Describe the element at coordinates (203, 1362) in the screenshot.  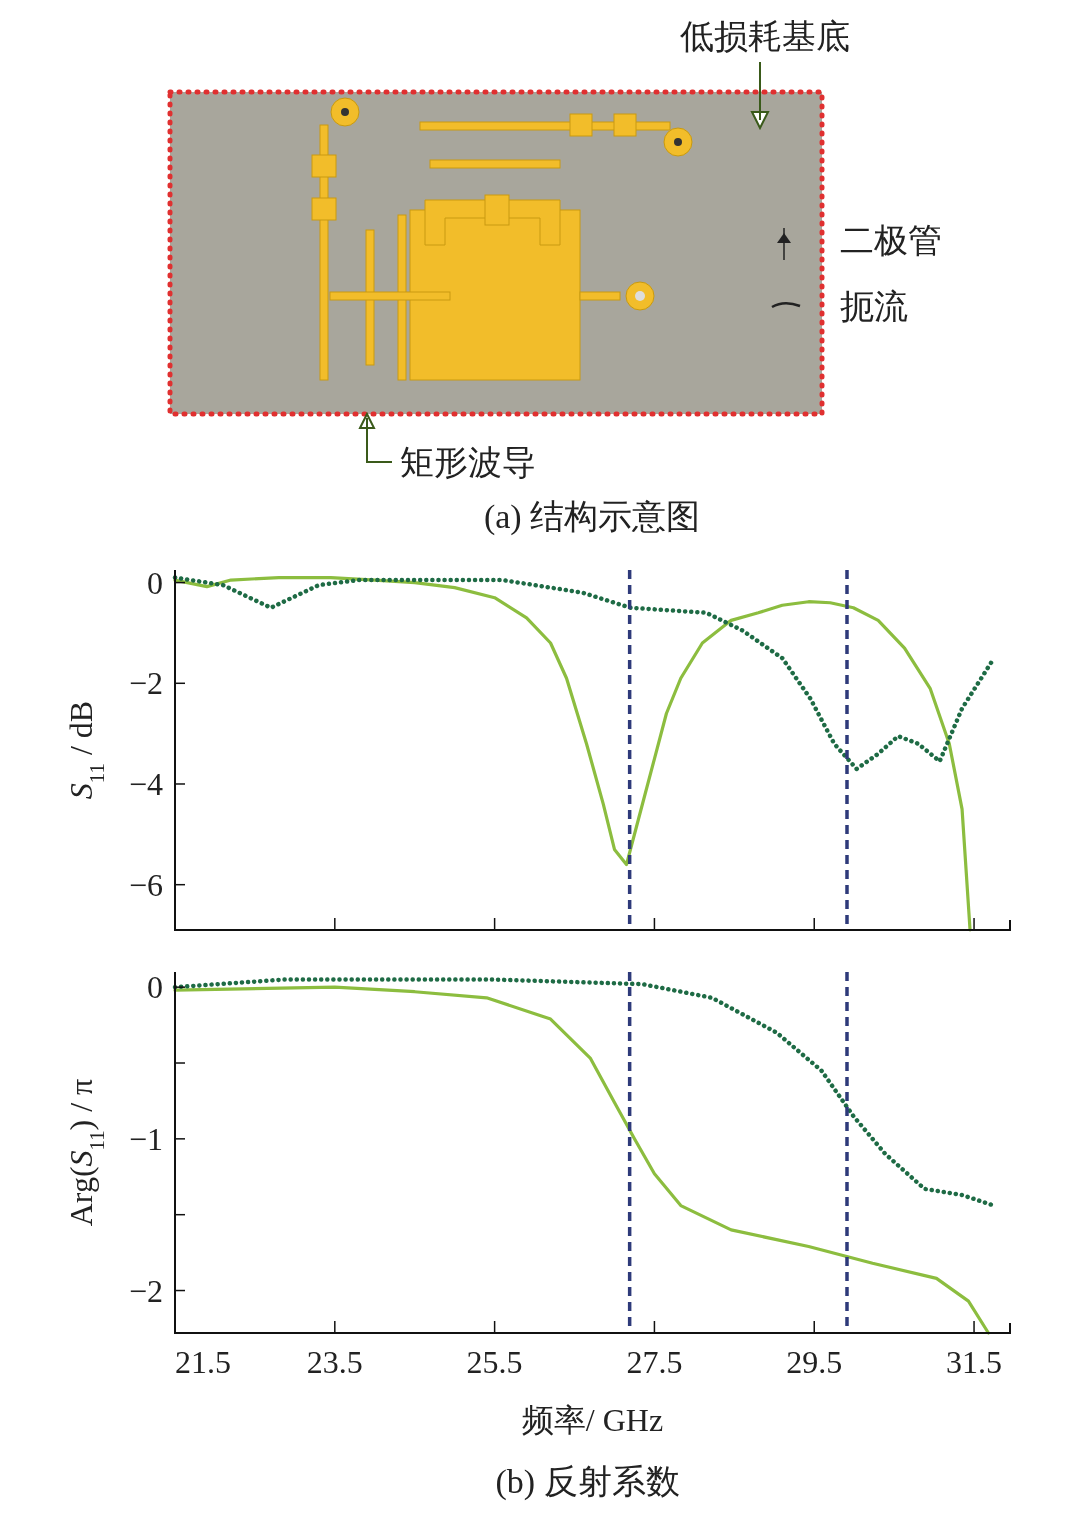
I see `x-tick-label: 21.5` at that location.